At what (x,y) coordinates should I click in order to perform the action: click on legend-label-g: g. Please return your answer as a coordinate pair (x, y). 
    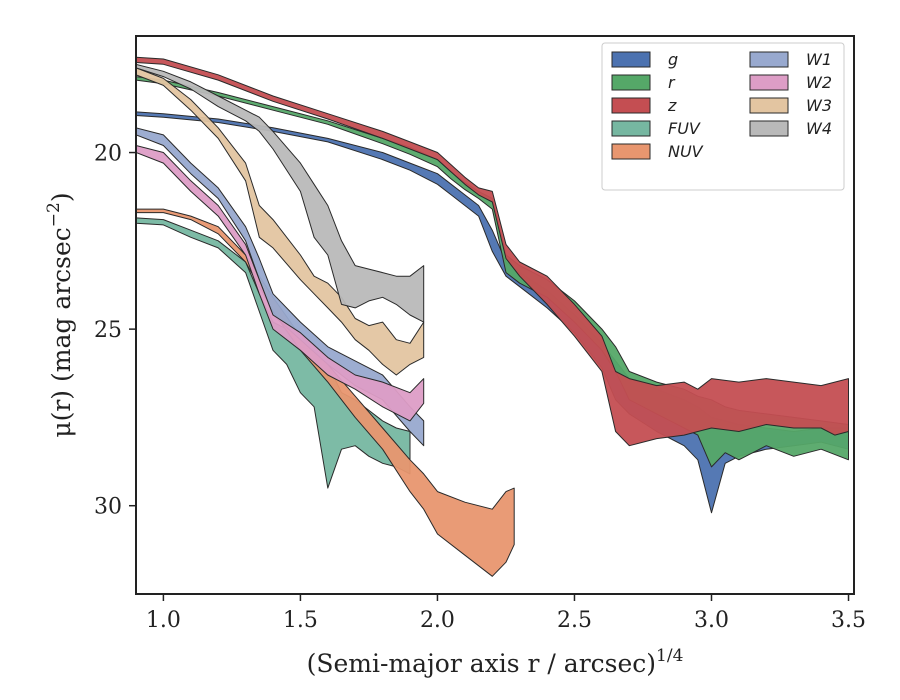
    Looking at the image, I should click on (673, 59).